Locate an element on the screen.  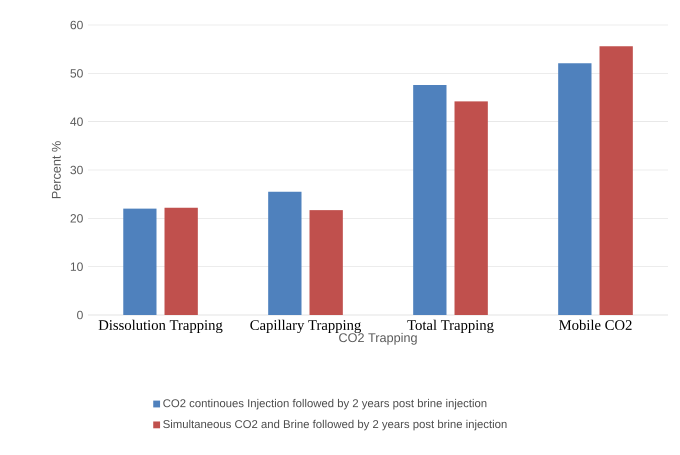
y-tick-label: 10 is located at coordinates (76, 266).